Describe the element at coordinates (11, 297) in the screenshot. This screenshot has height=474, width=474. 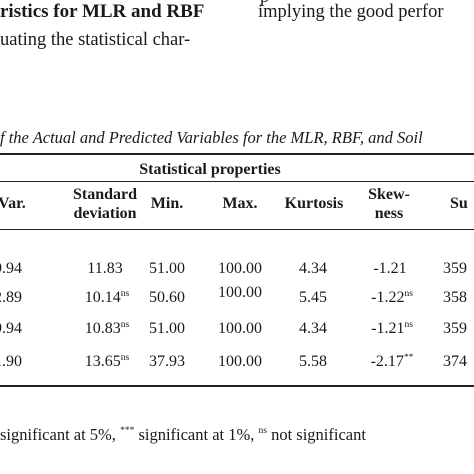
I see `cell-var: 2.89` at that location.